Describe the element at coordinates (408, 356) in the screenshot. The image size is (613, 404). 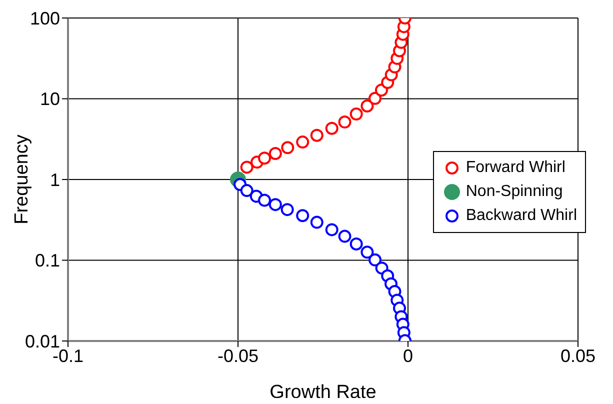
I see `x-tick-label: 0` at that location.